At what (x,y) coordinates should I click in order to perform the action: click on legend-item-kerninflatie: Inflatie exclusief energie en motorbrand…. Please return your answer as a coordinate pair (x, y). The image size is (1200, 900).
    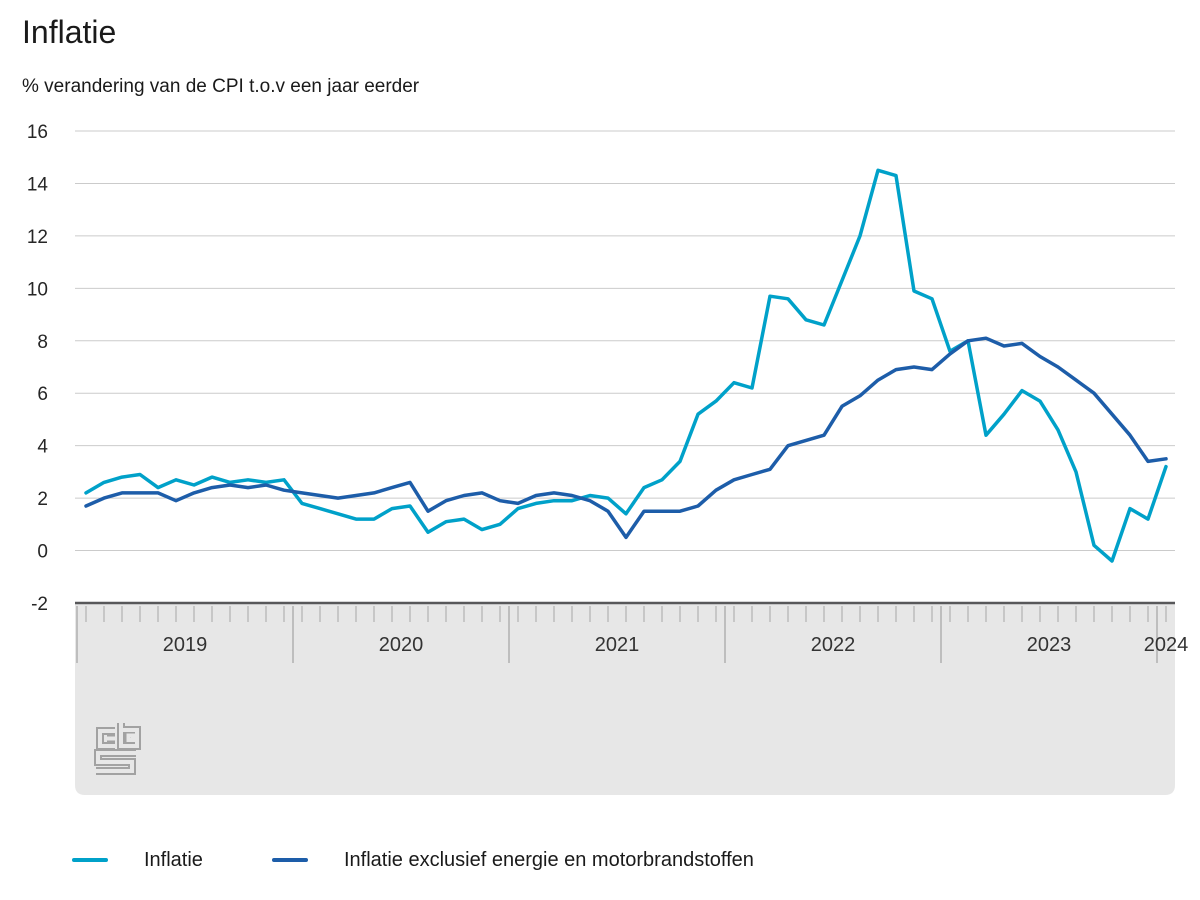
    Looking at the image, I should click on (513, 860).